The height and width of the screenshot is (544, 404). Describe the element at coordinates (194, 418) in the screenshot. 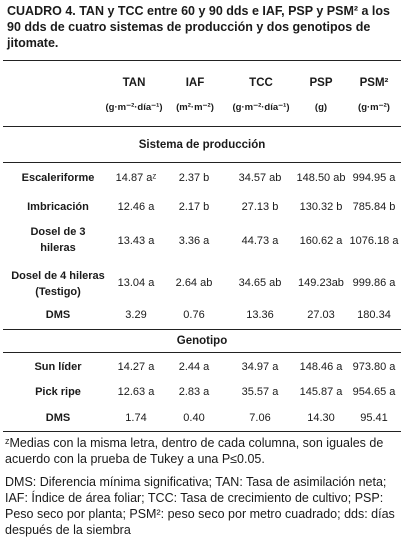

I see `cell-iaf: 0.40` at that location.